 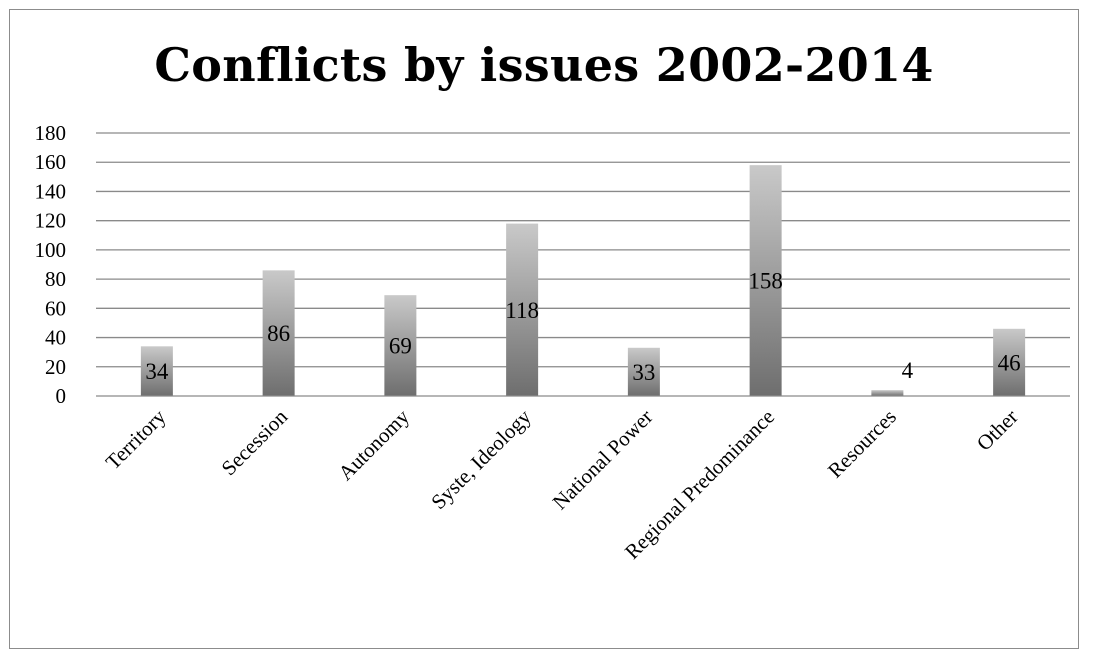 What do you see at coordinates (603, 460) in the screenshot?
I see `x-tick-label: National Power` at bounding box center [603, 460].